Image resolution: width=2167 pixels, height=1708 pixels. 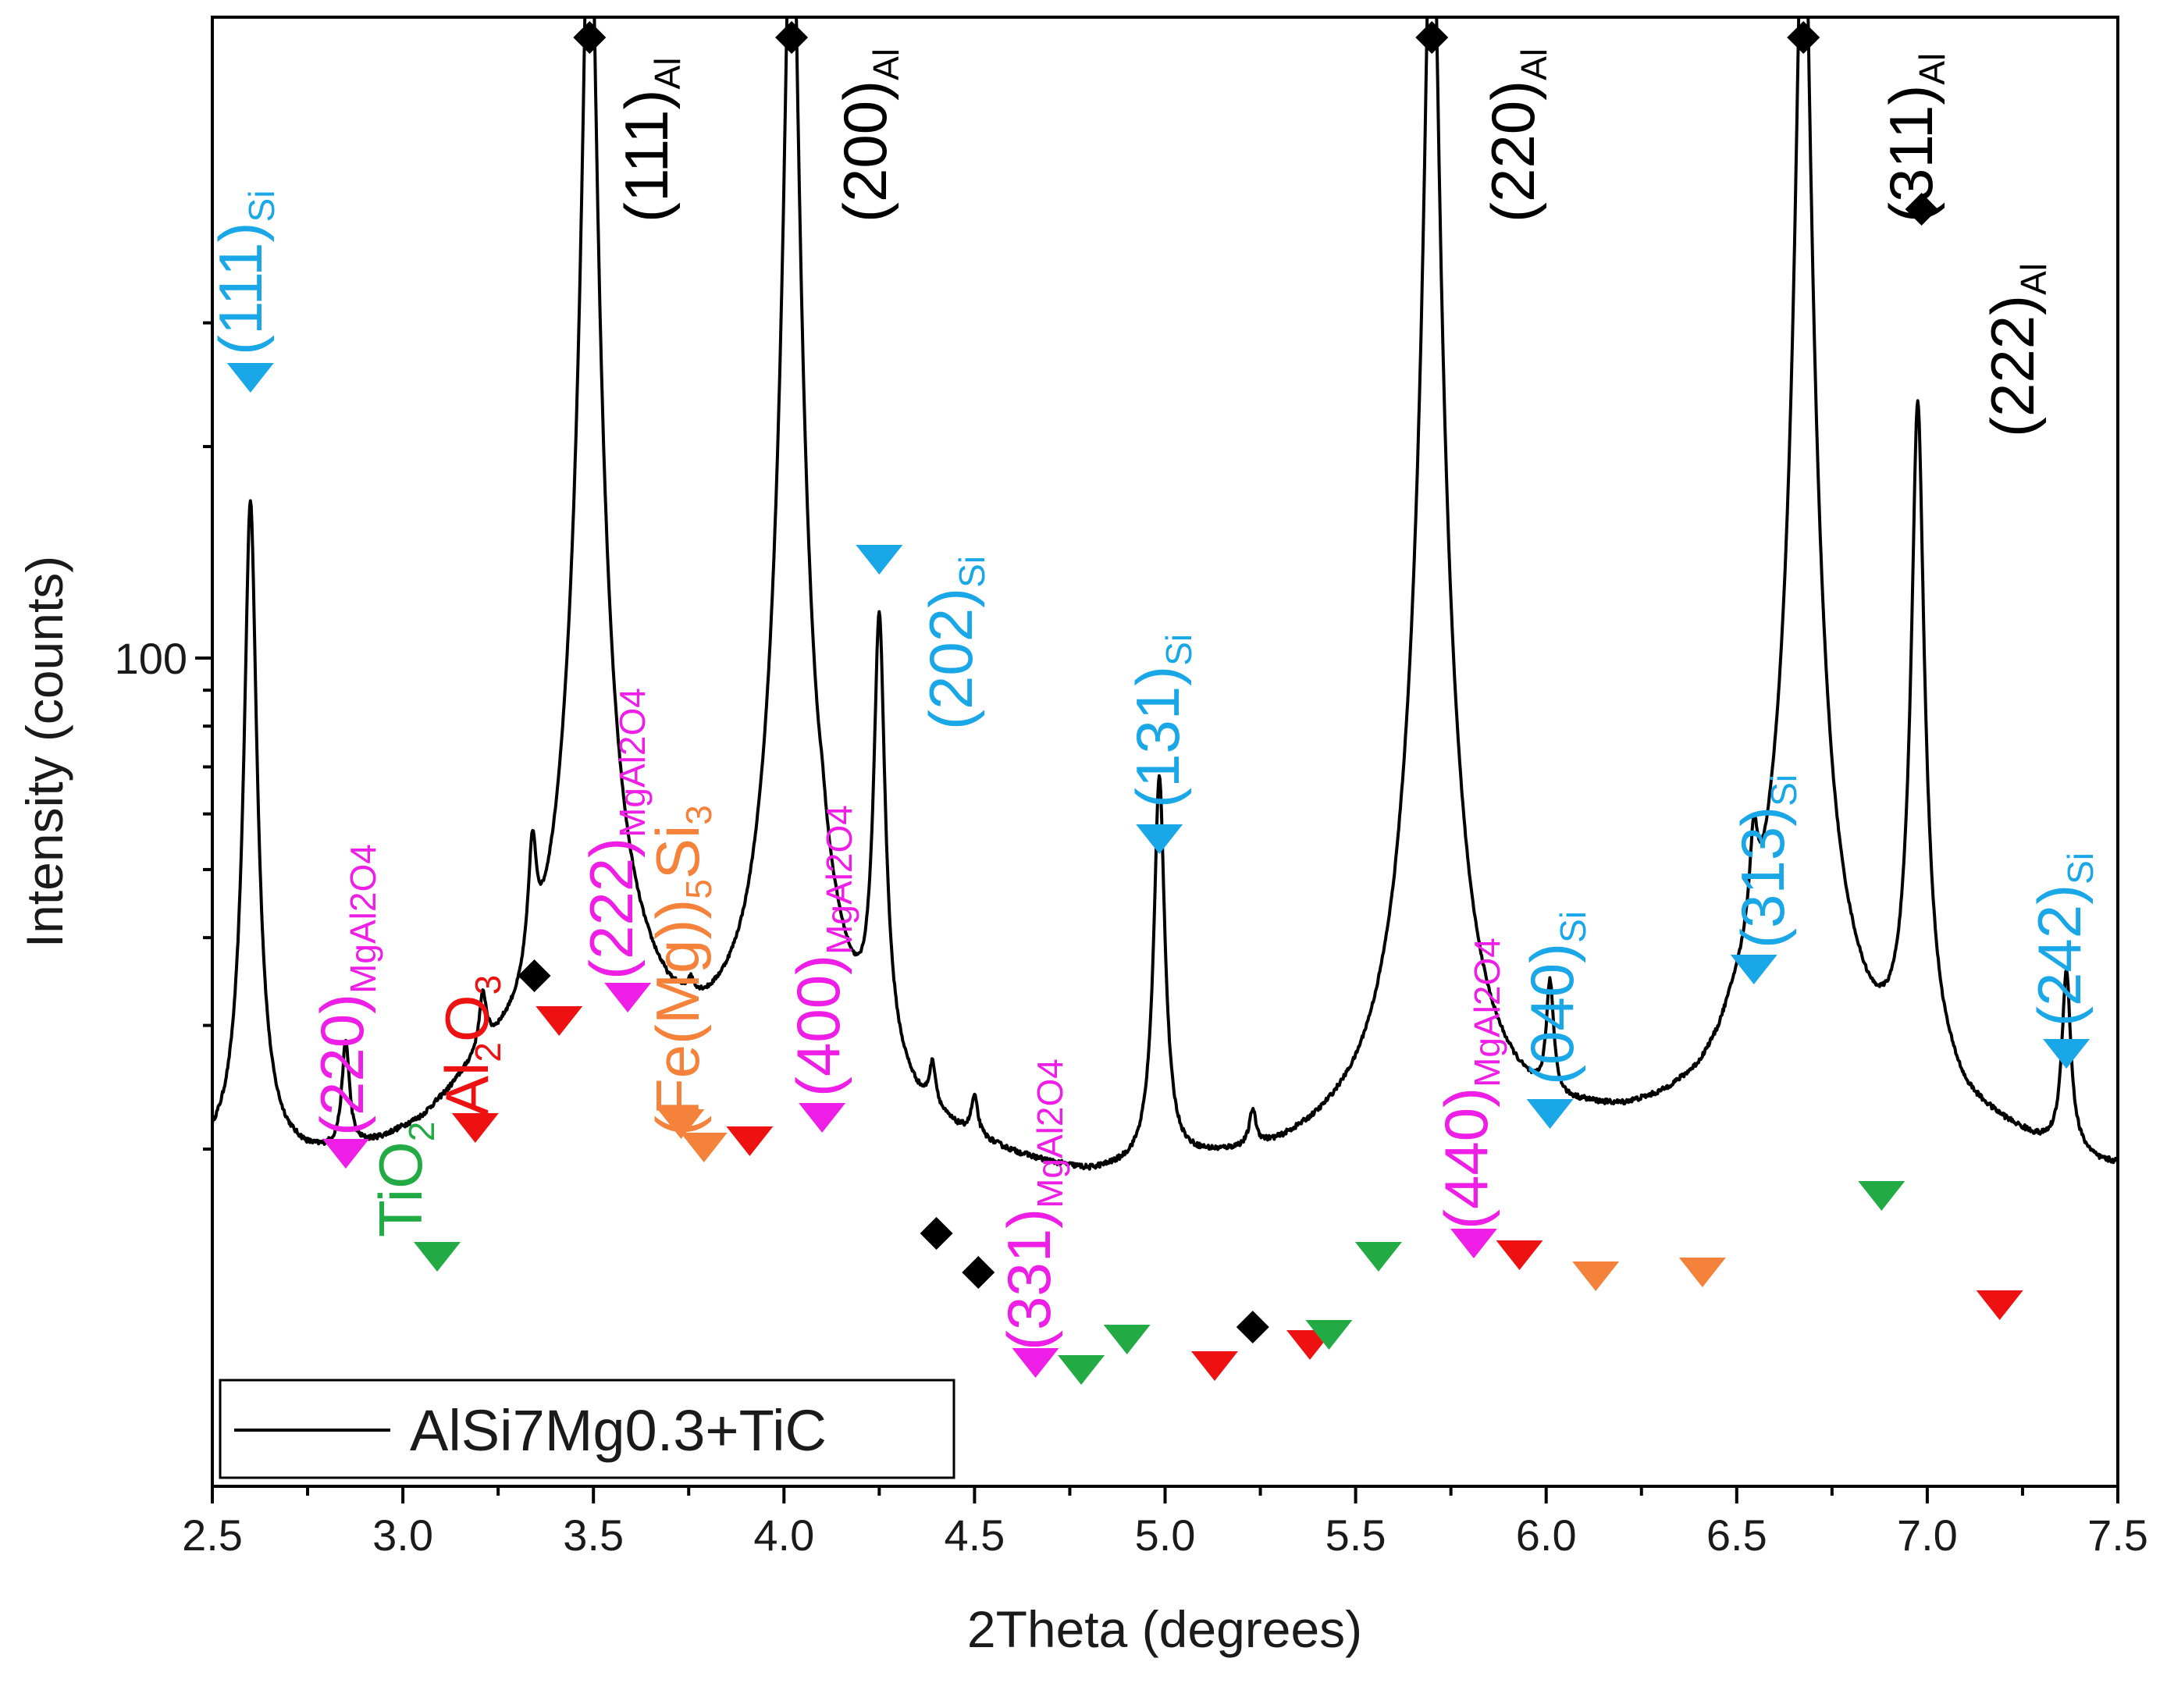 I want to click on legend: AlSi7Mg0.3+TiC, so click(x=587, y=1429).